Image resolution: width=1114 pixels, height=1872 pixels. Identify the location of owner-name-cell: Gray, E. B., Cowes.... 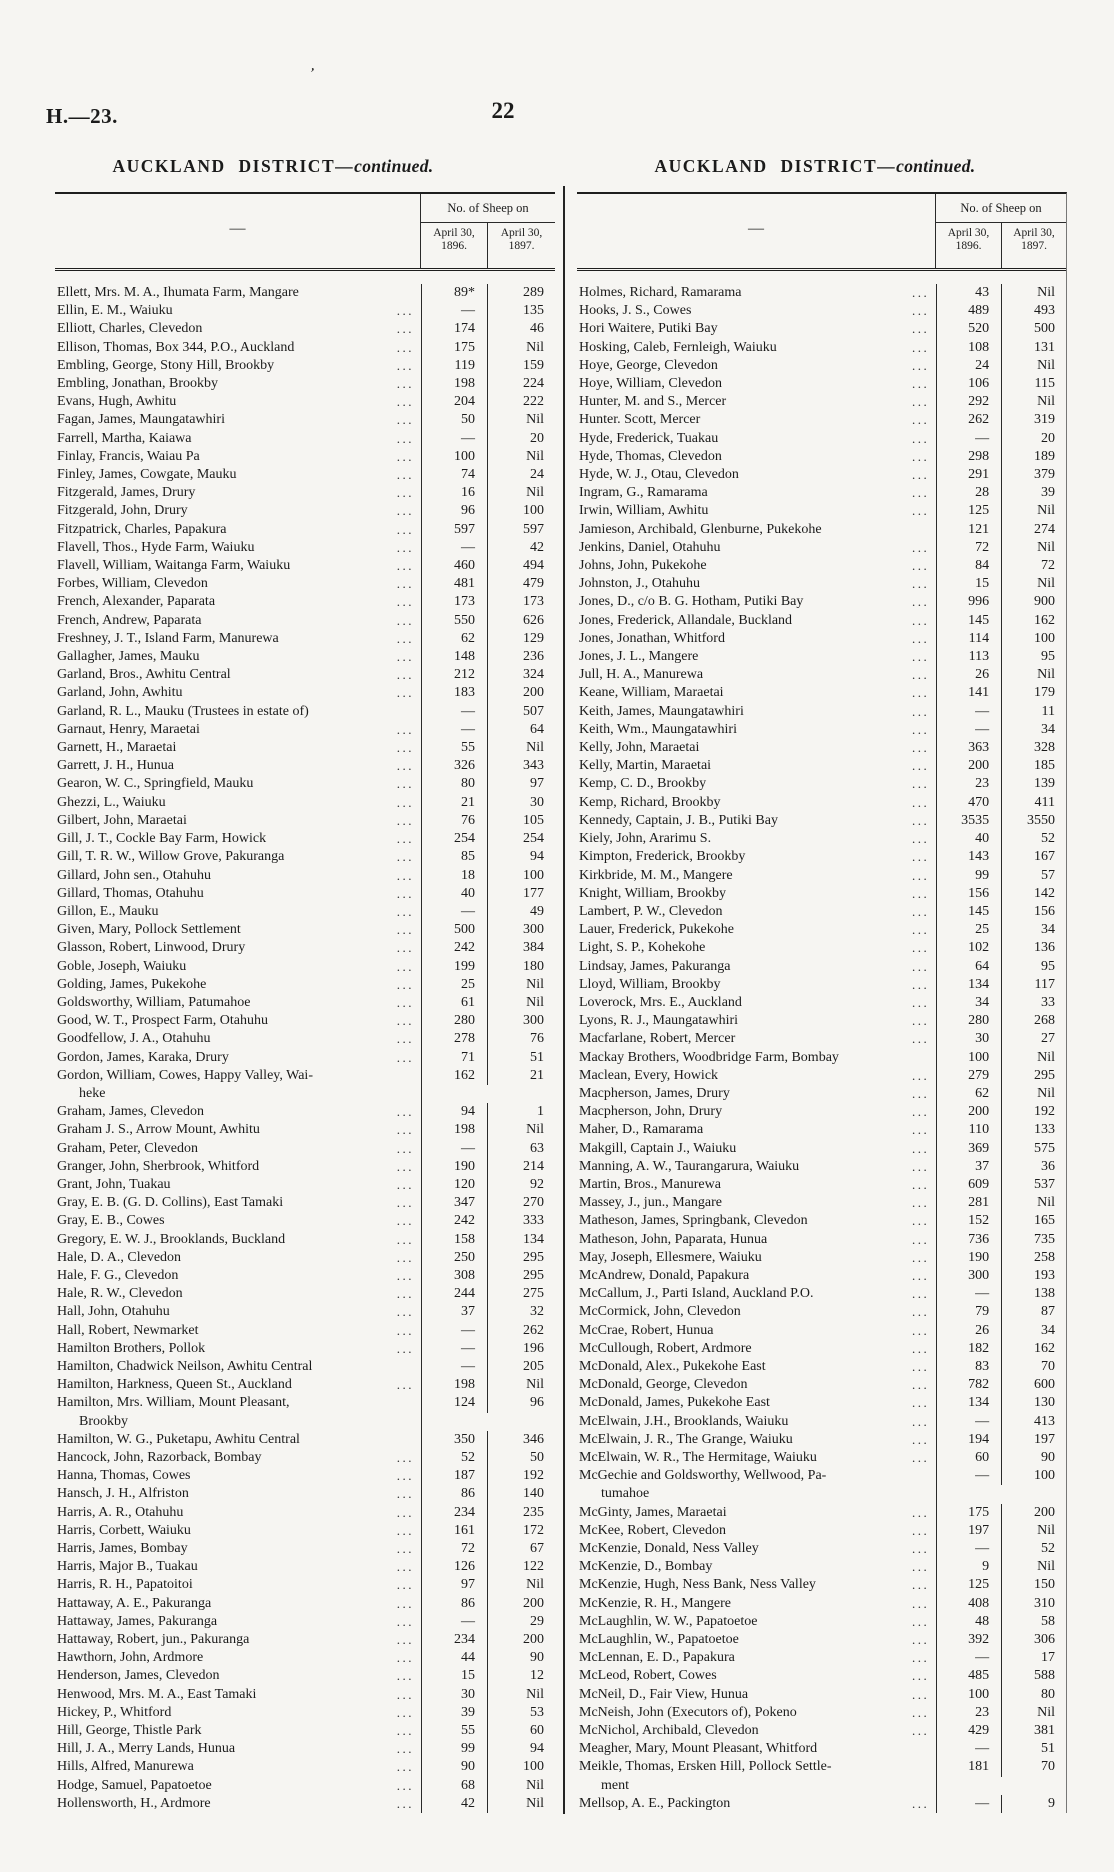
(238, 1221).